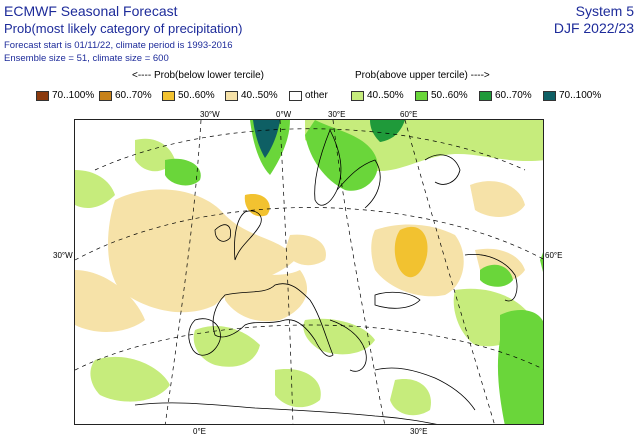  Describe the element at coordinates (316, 95) in the screenshot. I see `legend-label: other` at that location.